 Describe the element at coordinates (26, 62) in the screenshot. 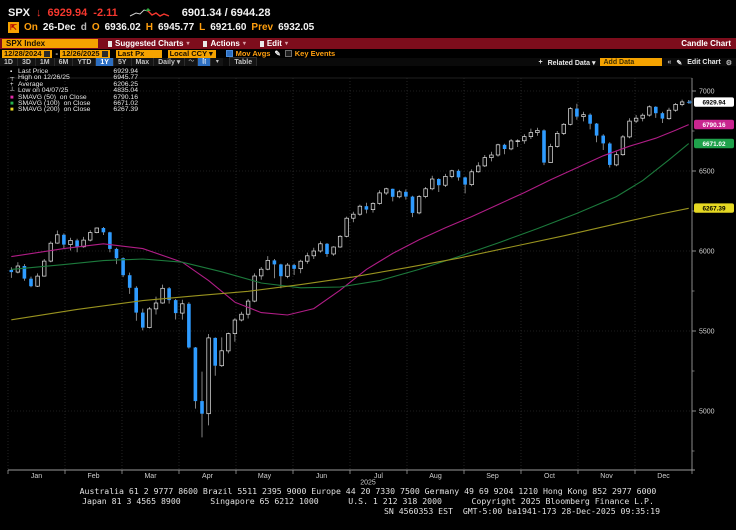

I see `period-button-3d: 3D` at that location.